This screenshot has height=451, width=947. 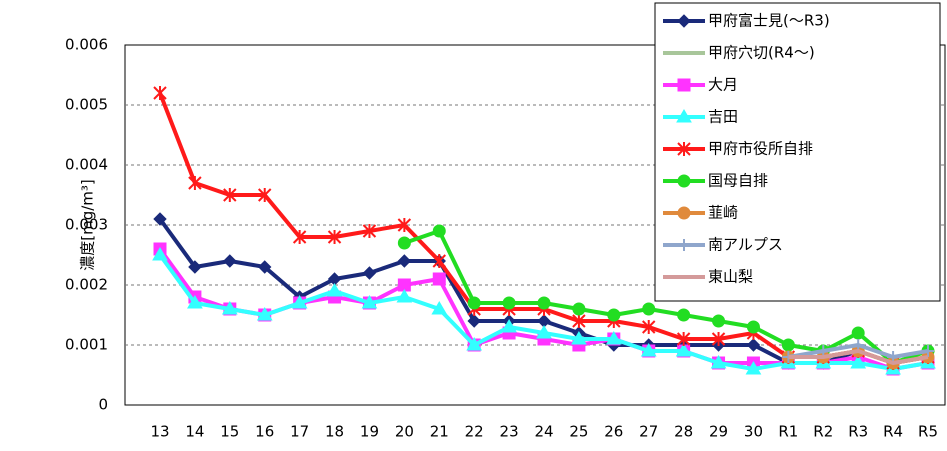 I want to click on x-tick-label: R1, so click(x=788, y=432).